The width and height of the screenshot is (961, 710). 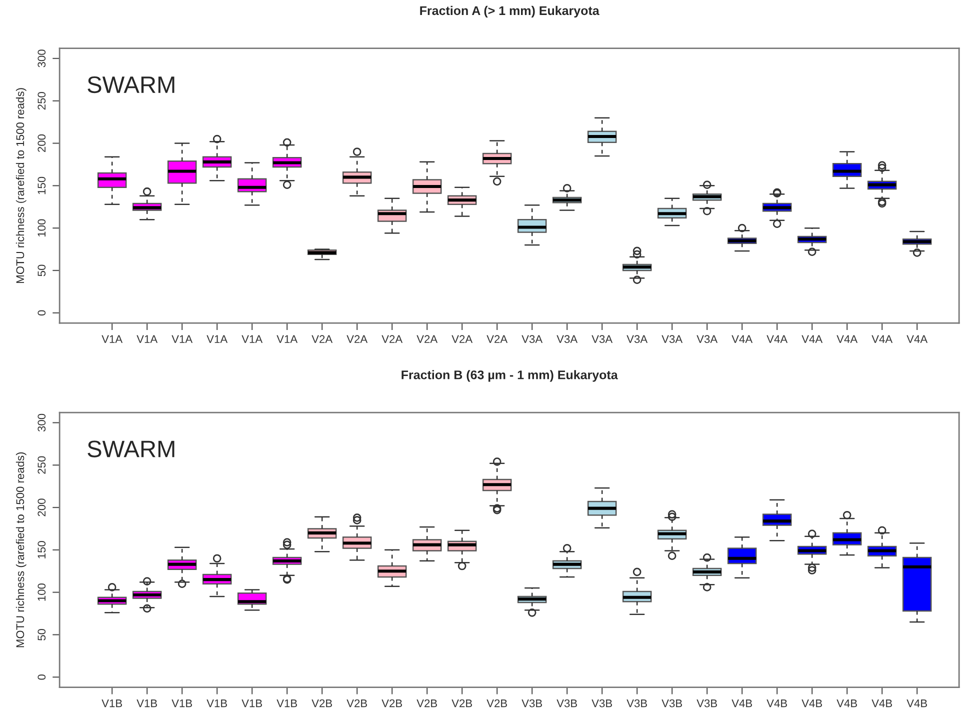 I want to click on chart-title: Fraction B (63 µm - 1 mm) Eukaryota, so click(x=510, y=376).